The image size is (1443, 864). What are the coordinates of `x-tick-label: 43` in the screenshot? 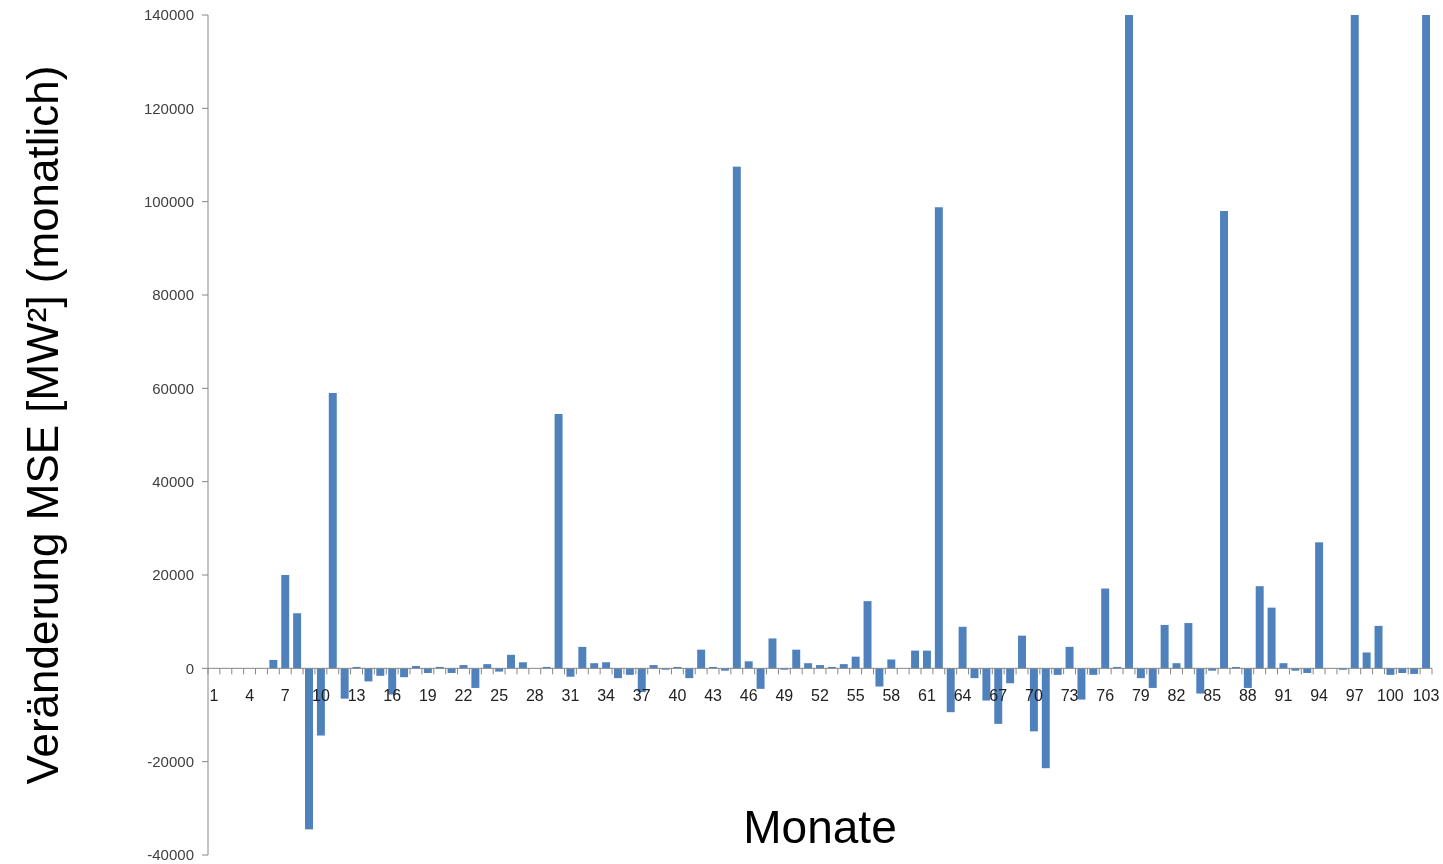 It's located at (713, 696).